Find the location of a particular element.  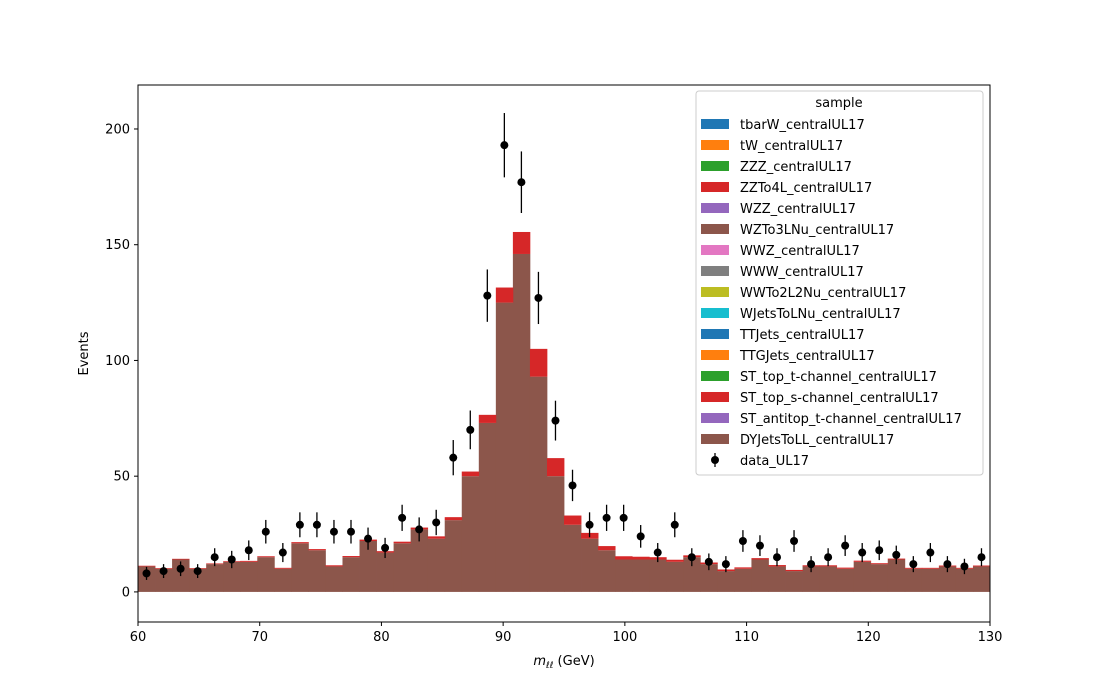

x-axis-label-unit: (GeV) is located at coordinates (573, 661).